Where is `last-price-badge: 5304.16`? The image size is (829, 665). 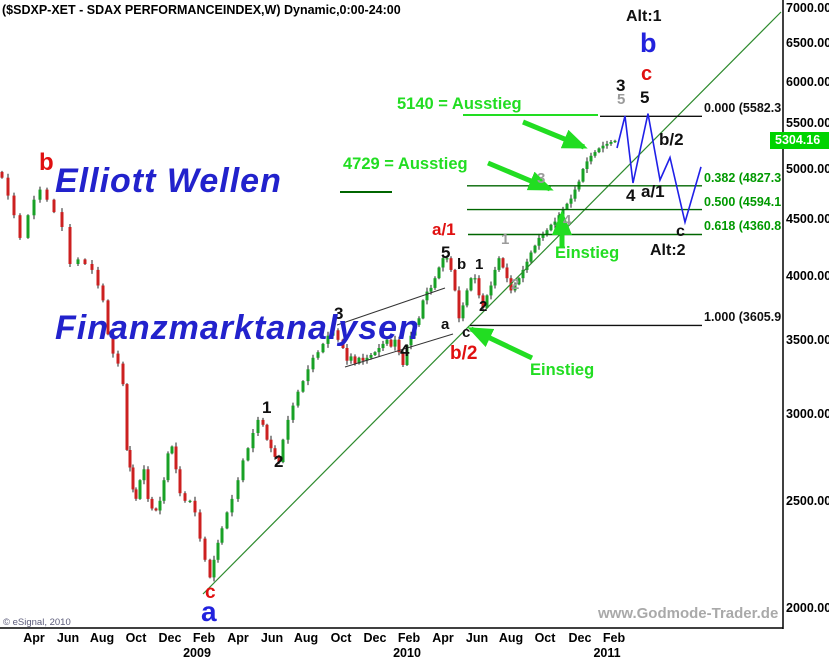 last-price-badge: 5304.16 is located at coordinates (799, 140).